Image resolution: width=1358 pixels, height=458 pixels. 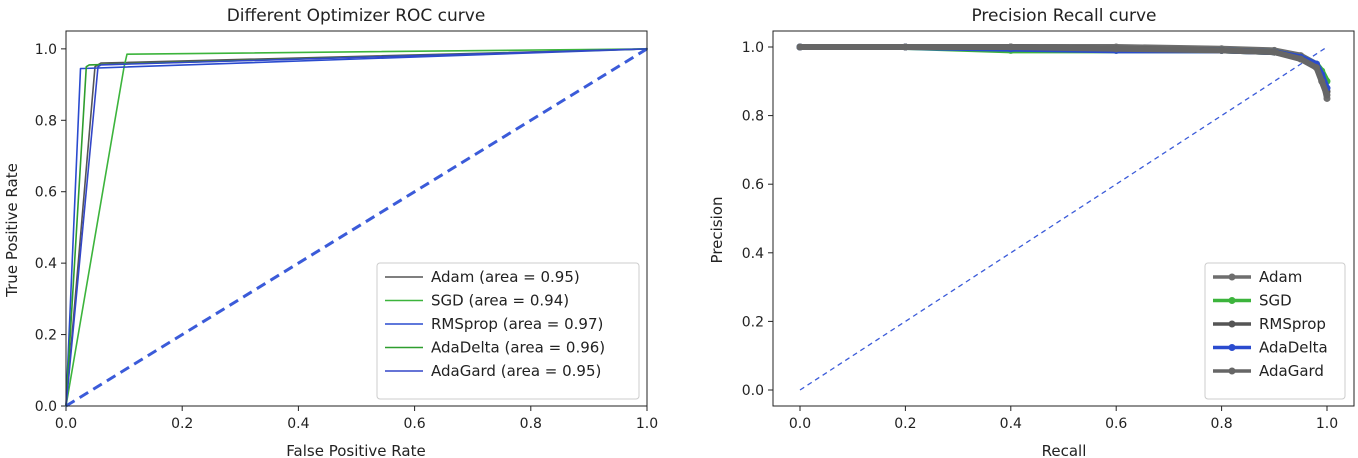 I want to click on pr-legend-box, so click(x=1275, y=331).